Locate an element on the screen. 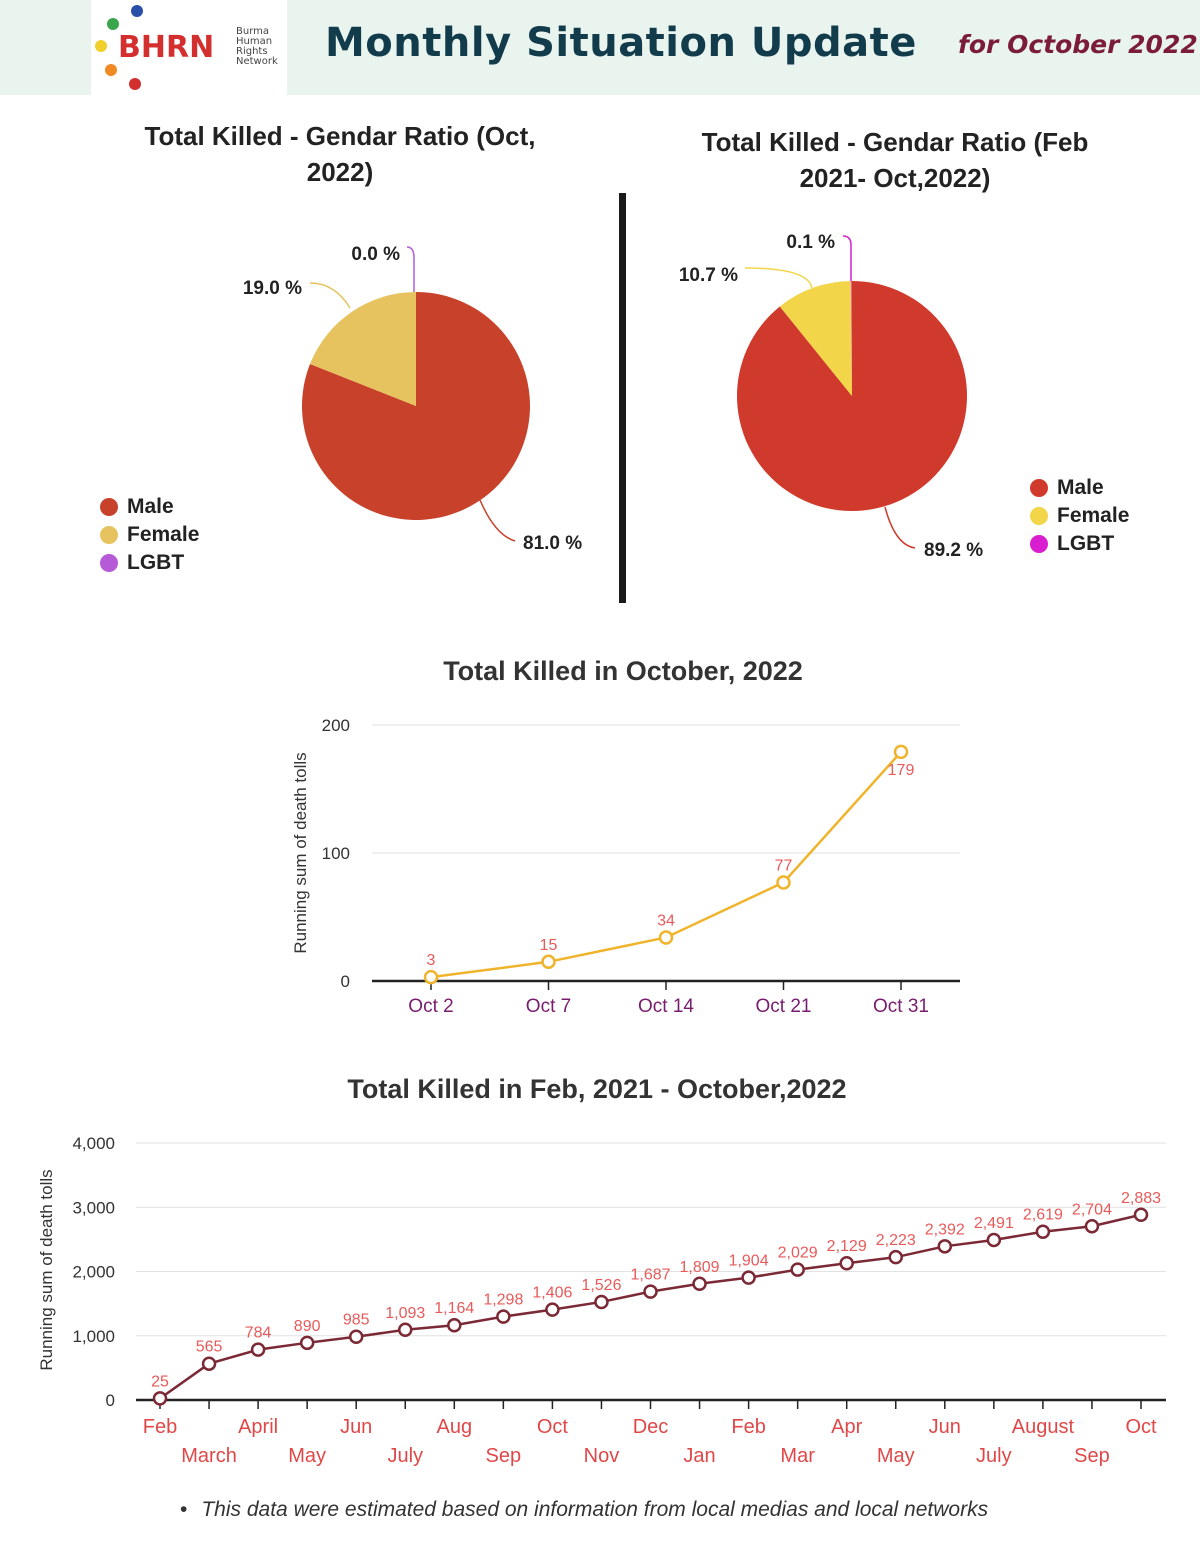 The width and height of the screenshot is (1200, 1553). total-chart-y-tick-label: 3,000 is located at coordinates (93, 1207).